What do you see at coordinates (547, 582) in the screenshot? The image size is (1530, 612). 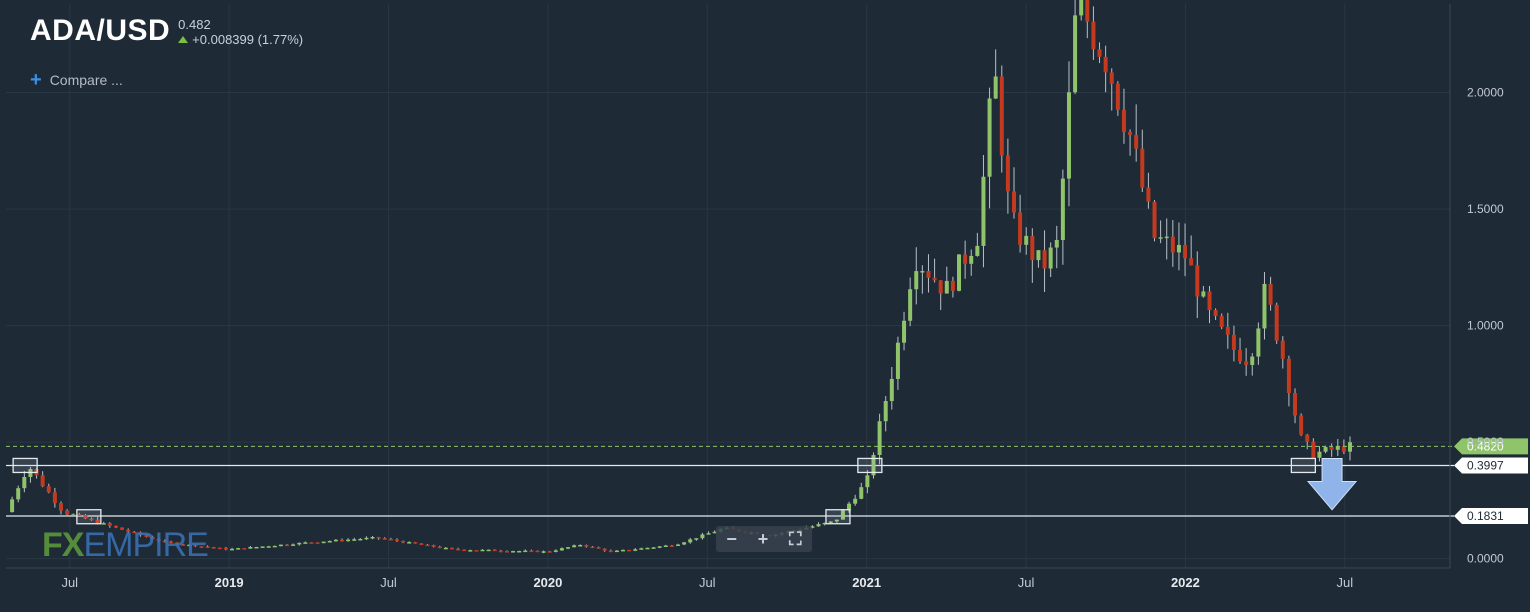 I see `x-tick-label: 2020` at bounding box center [547, 582].